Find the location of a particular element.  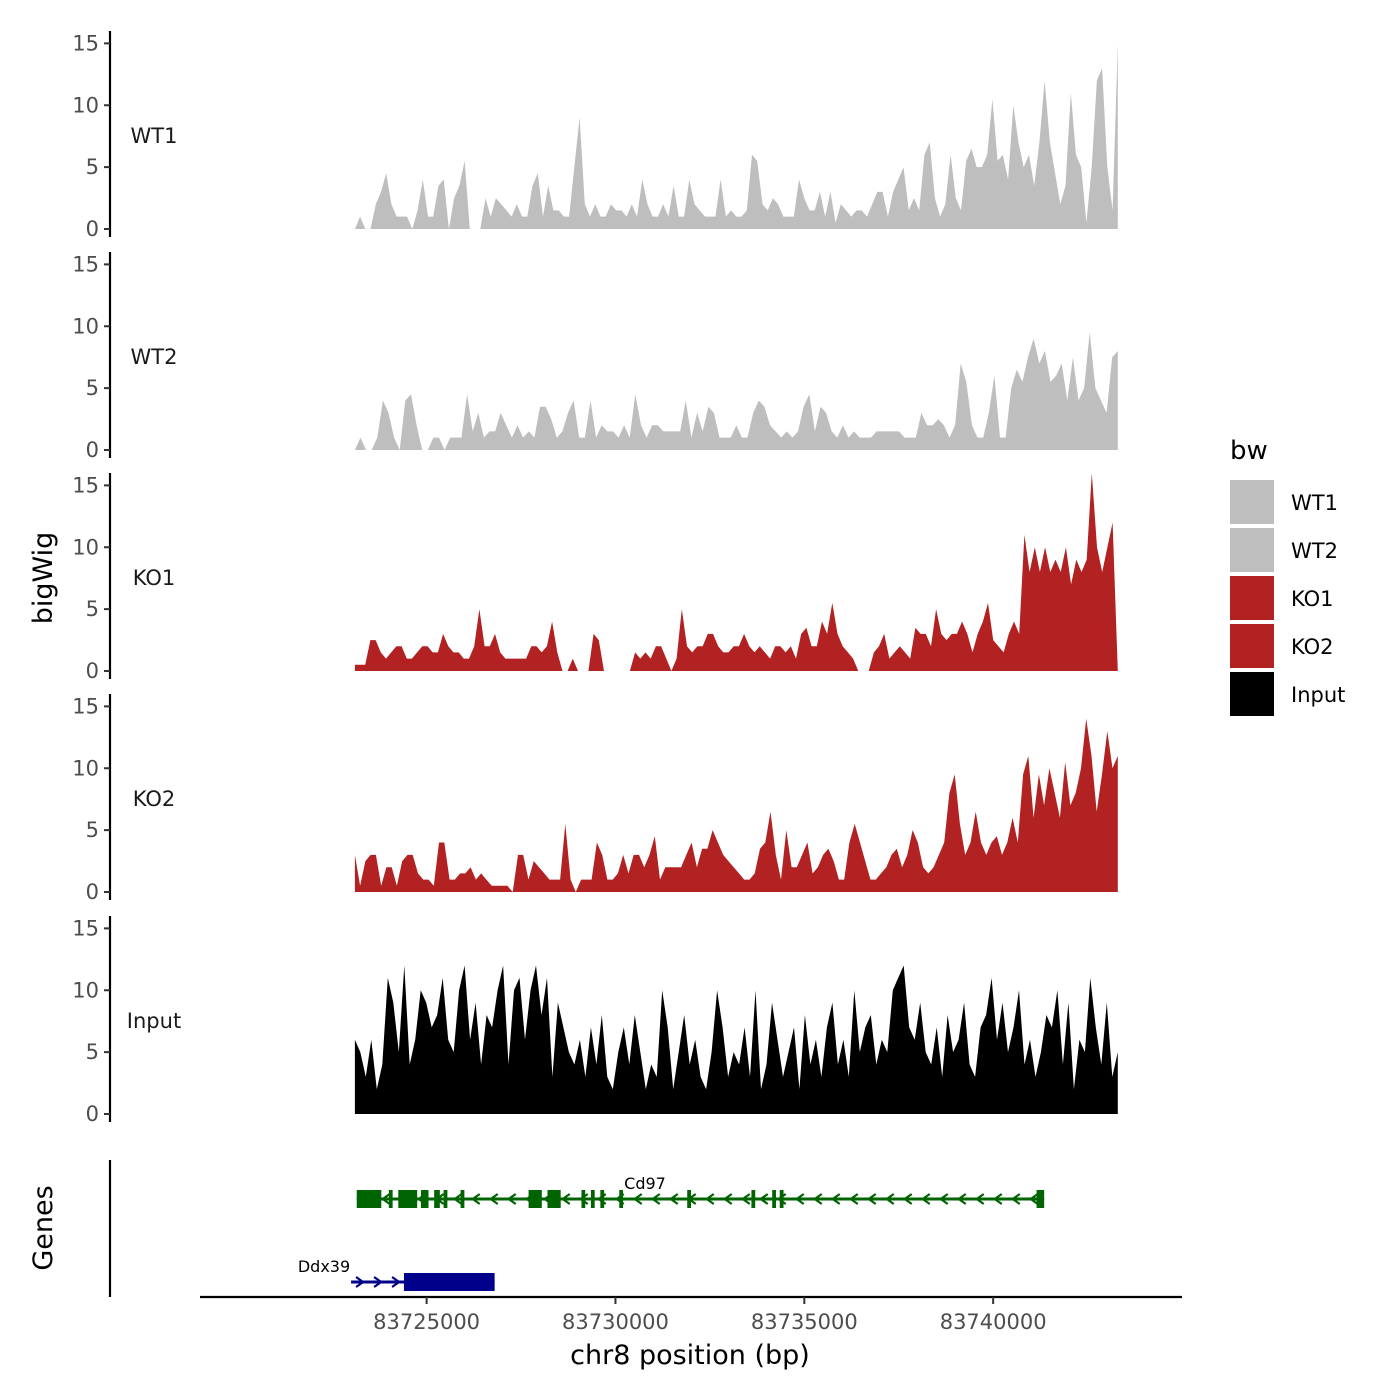

coverage-area-wt1 is located at coordinates (736, 136).